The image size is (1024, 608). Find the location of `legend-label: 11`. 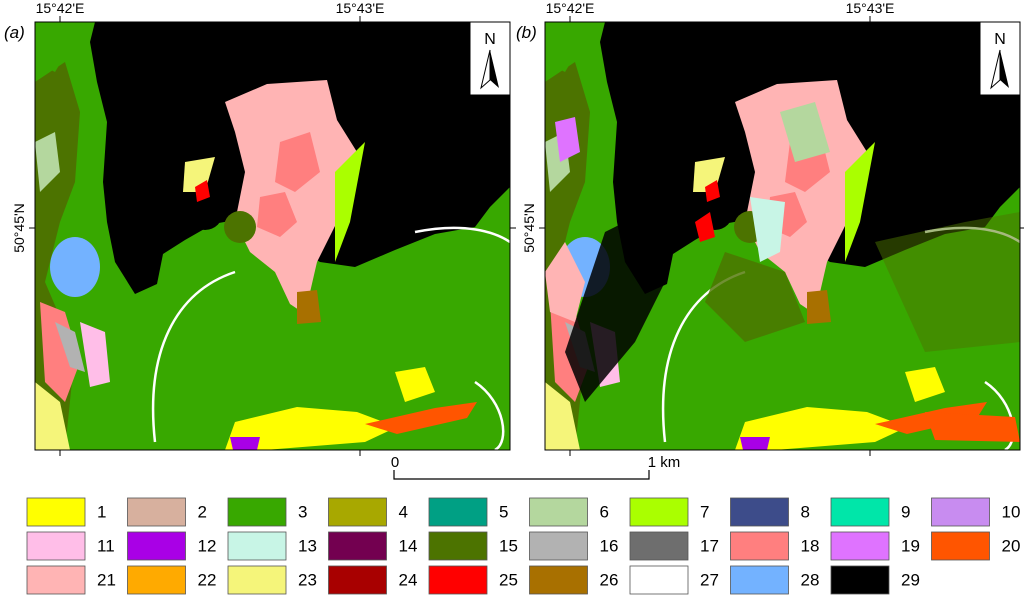

legend-label: 11 is located at coordinates (106, 545).